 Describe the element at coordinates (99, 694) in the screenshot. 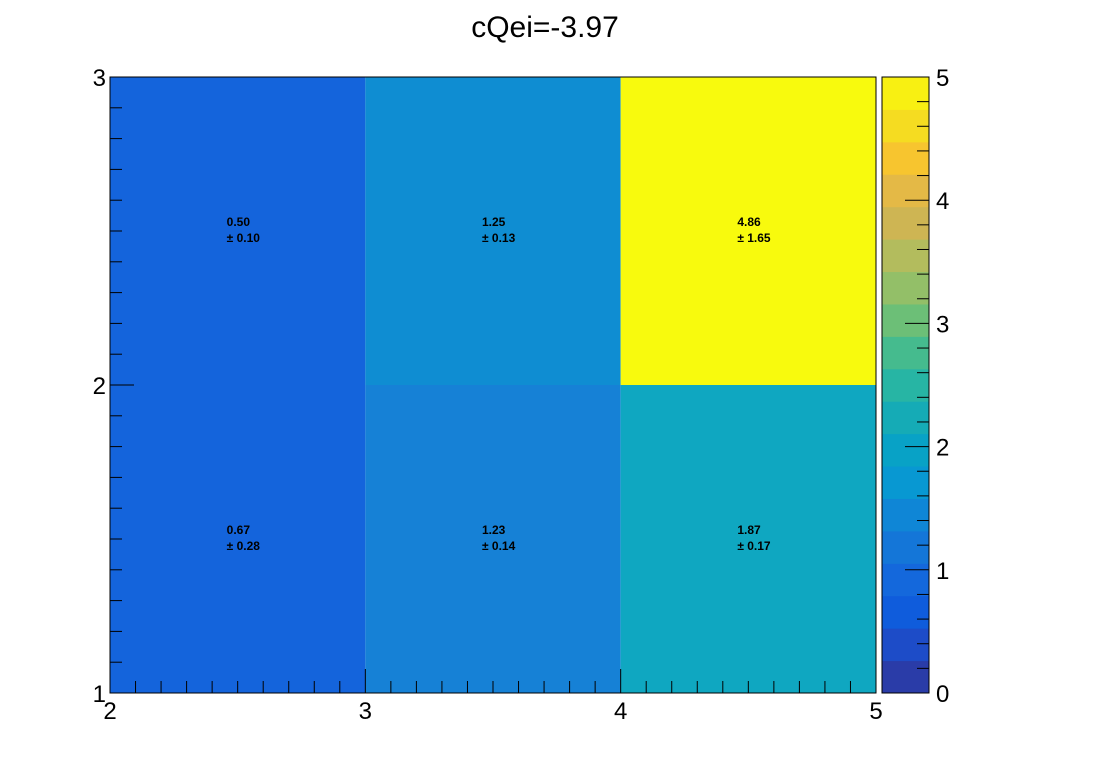

I see `y-tick-label: 1` at that location.